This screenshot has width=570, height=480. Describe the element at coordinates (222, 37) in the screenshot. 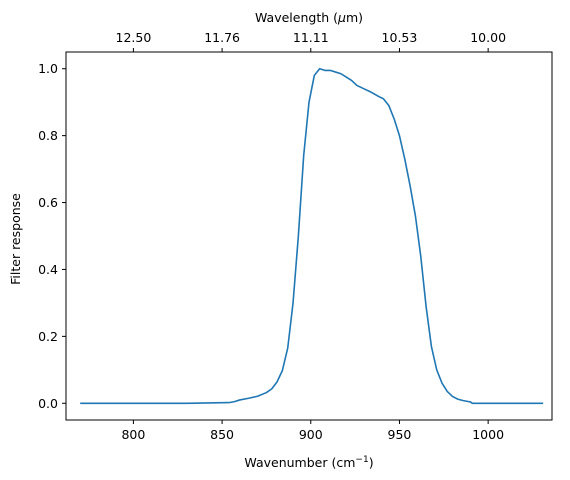

I see `top-tick-label: 11.76` at that location.